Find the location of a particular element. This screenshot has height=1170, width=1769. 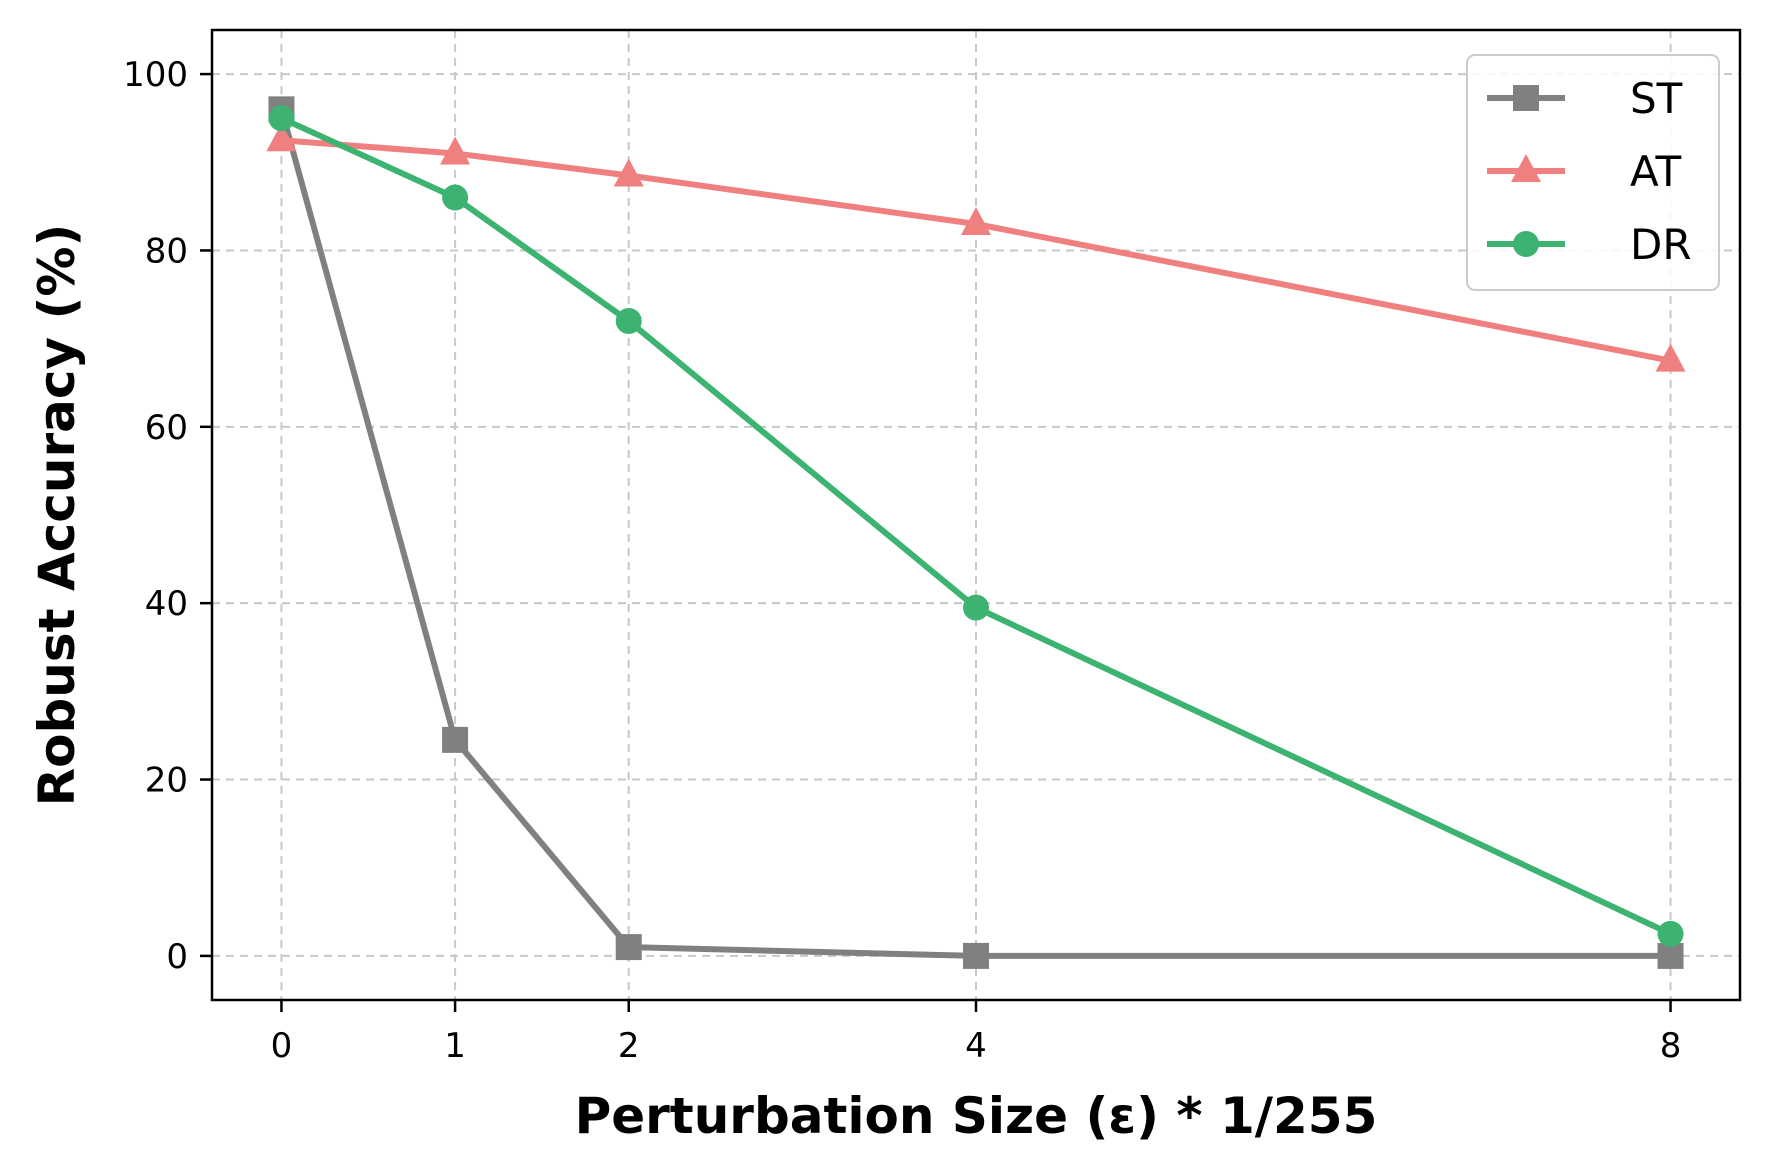

legend-marker-dr is located at coordinates (1526, 244).